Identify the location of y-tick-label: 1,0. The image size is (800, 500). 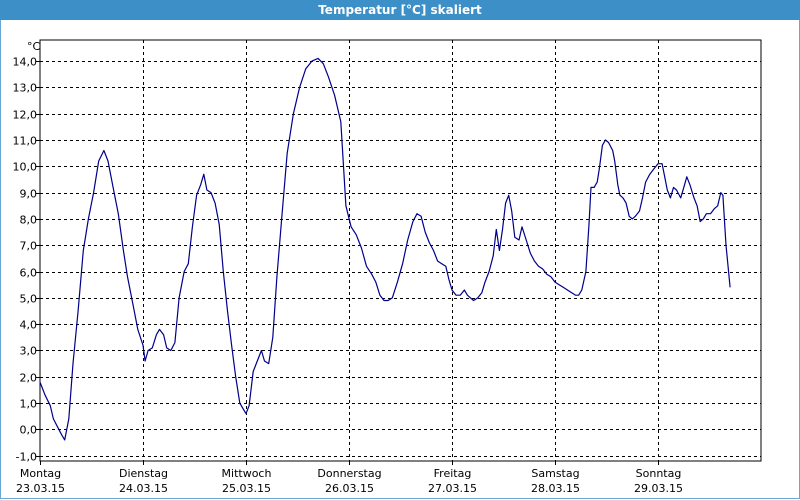
(29, 404).